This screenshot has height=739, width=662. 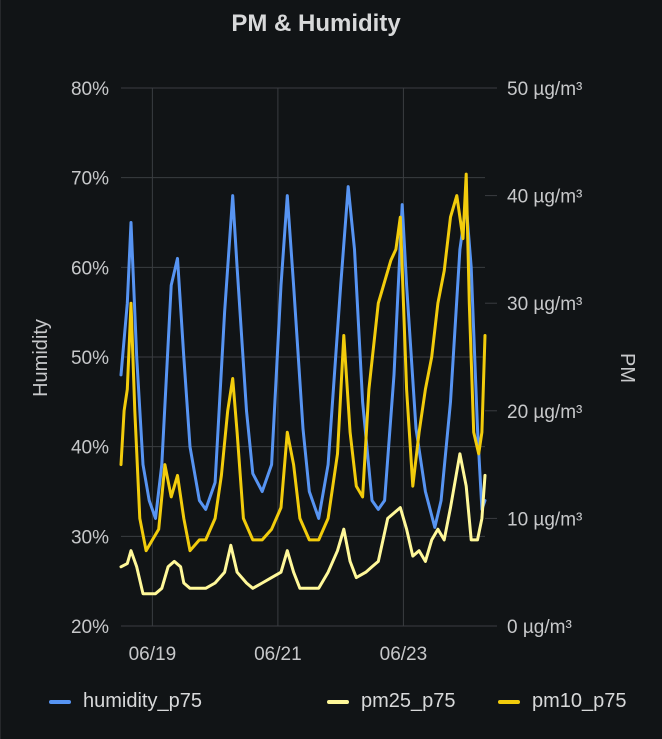 I want to click on legend-swatch-pm10, so click(x=509, y=701).